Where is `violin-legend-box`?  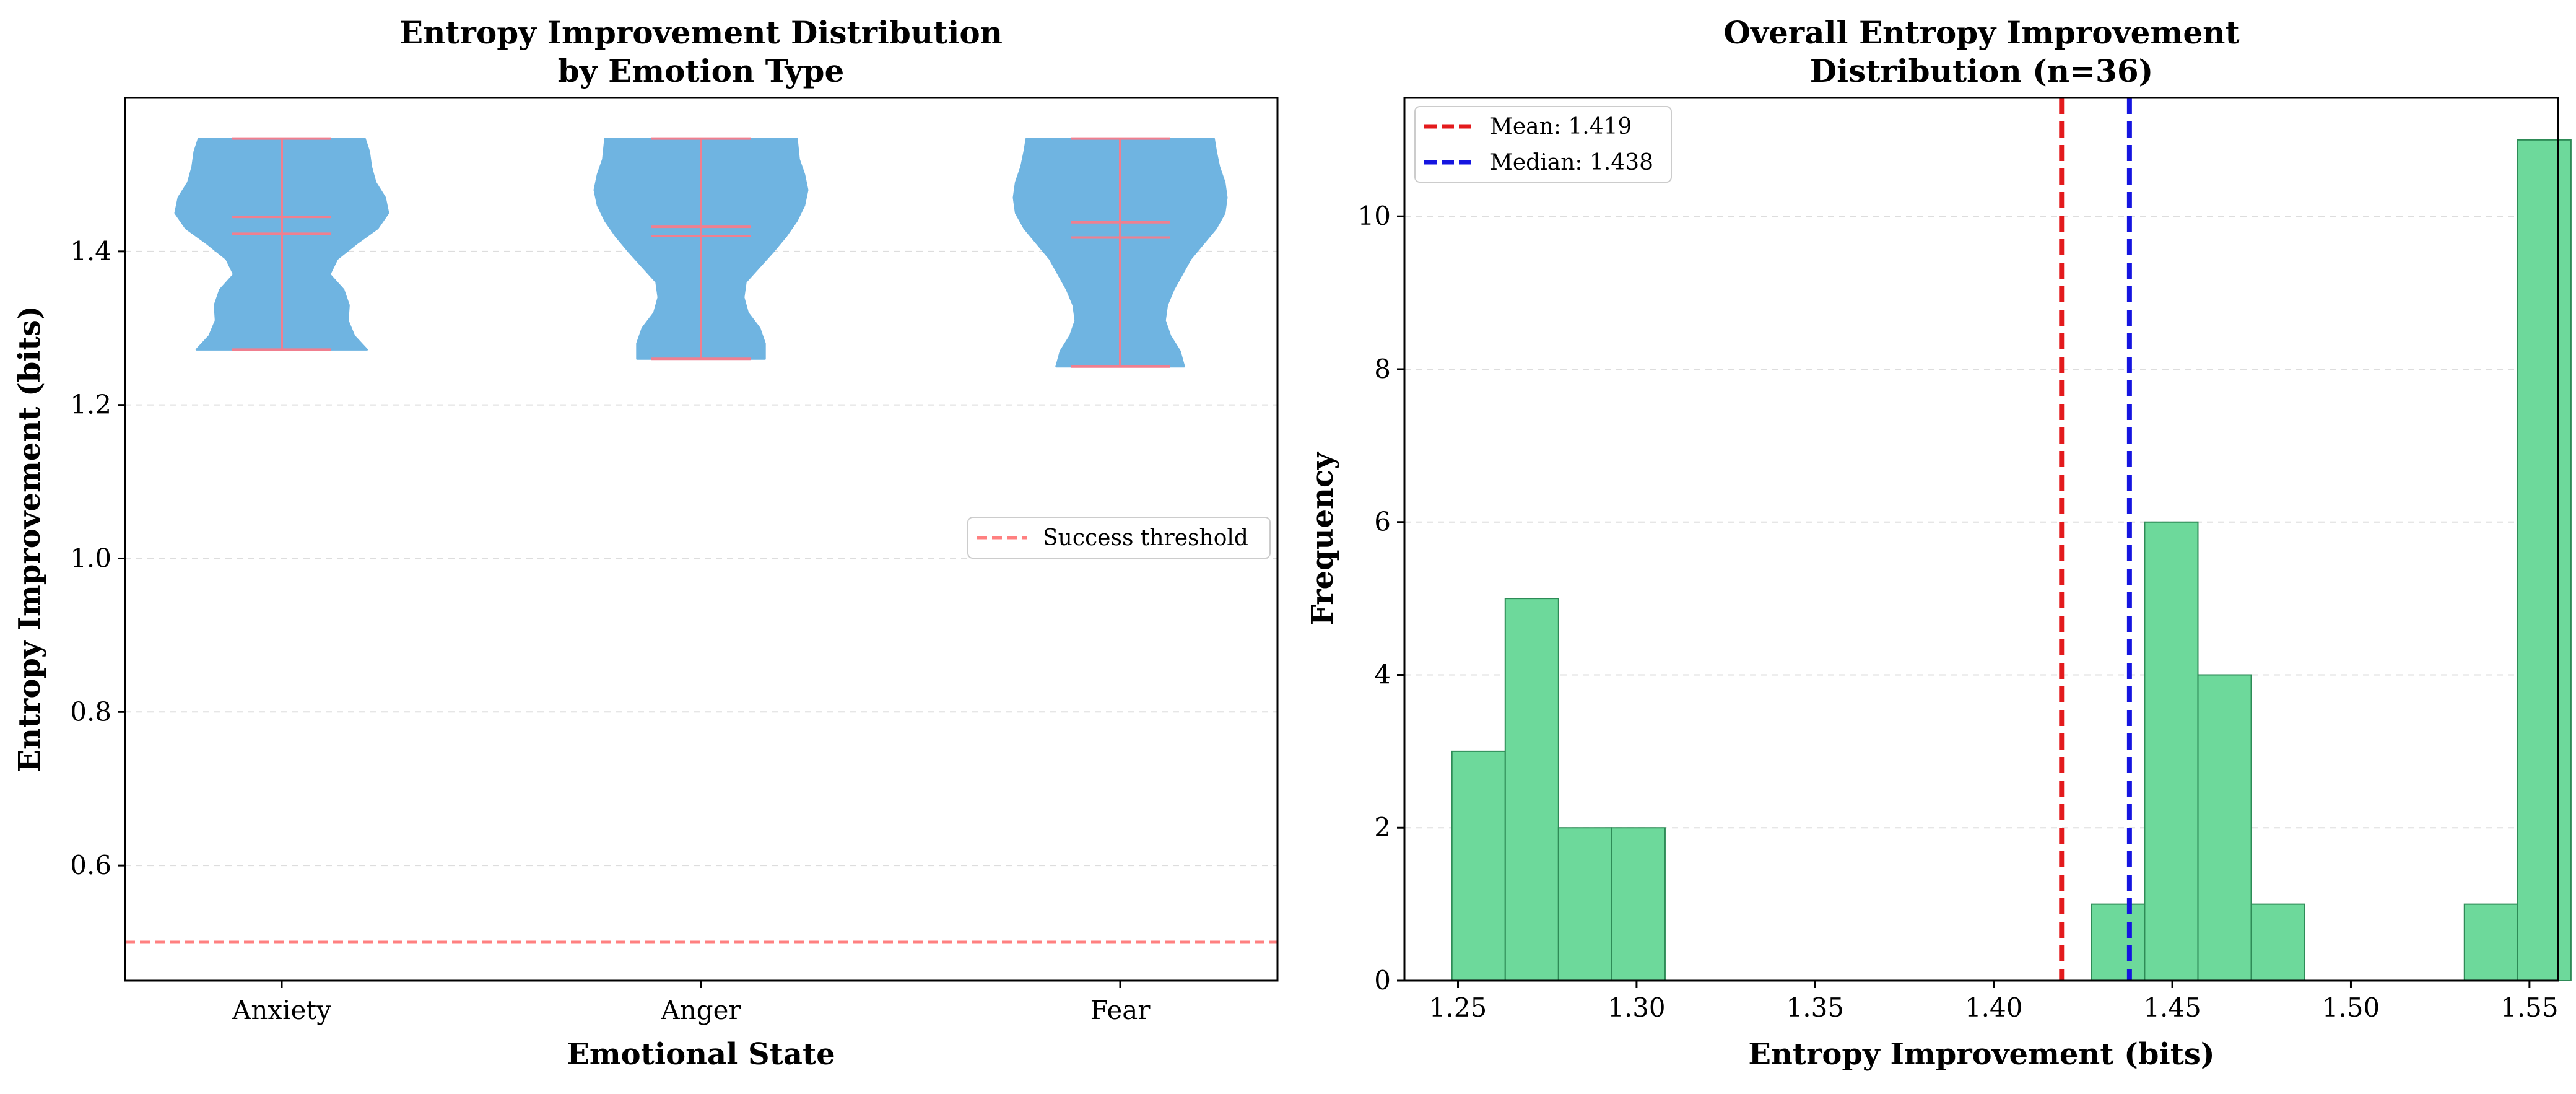 violin-legend-box is located at coordinates (1119, 538).